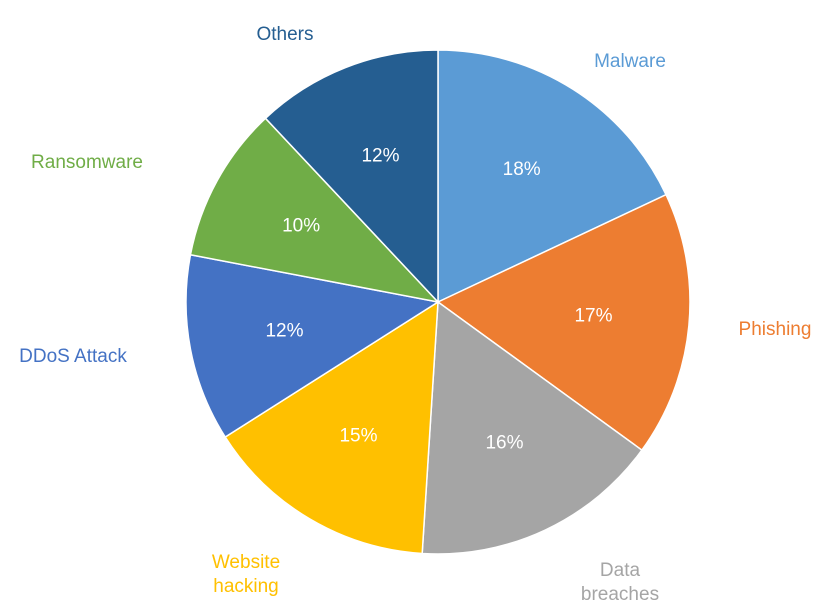  What do you see at coordinates (593, 316) in the screenshot?
I see `value-label-phishing: 17%` at bounding box center [593, 316].